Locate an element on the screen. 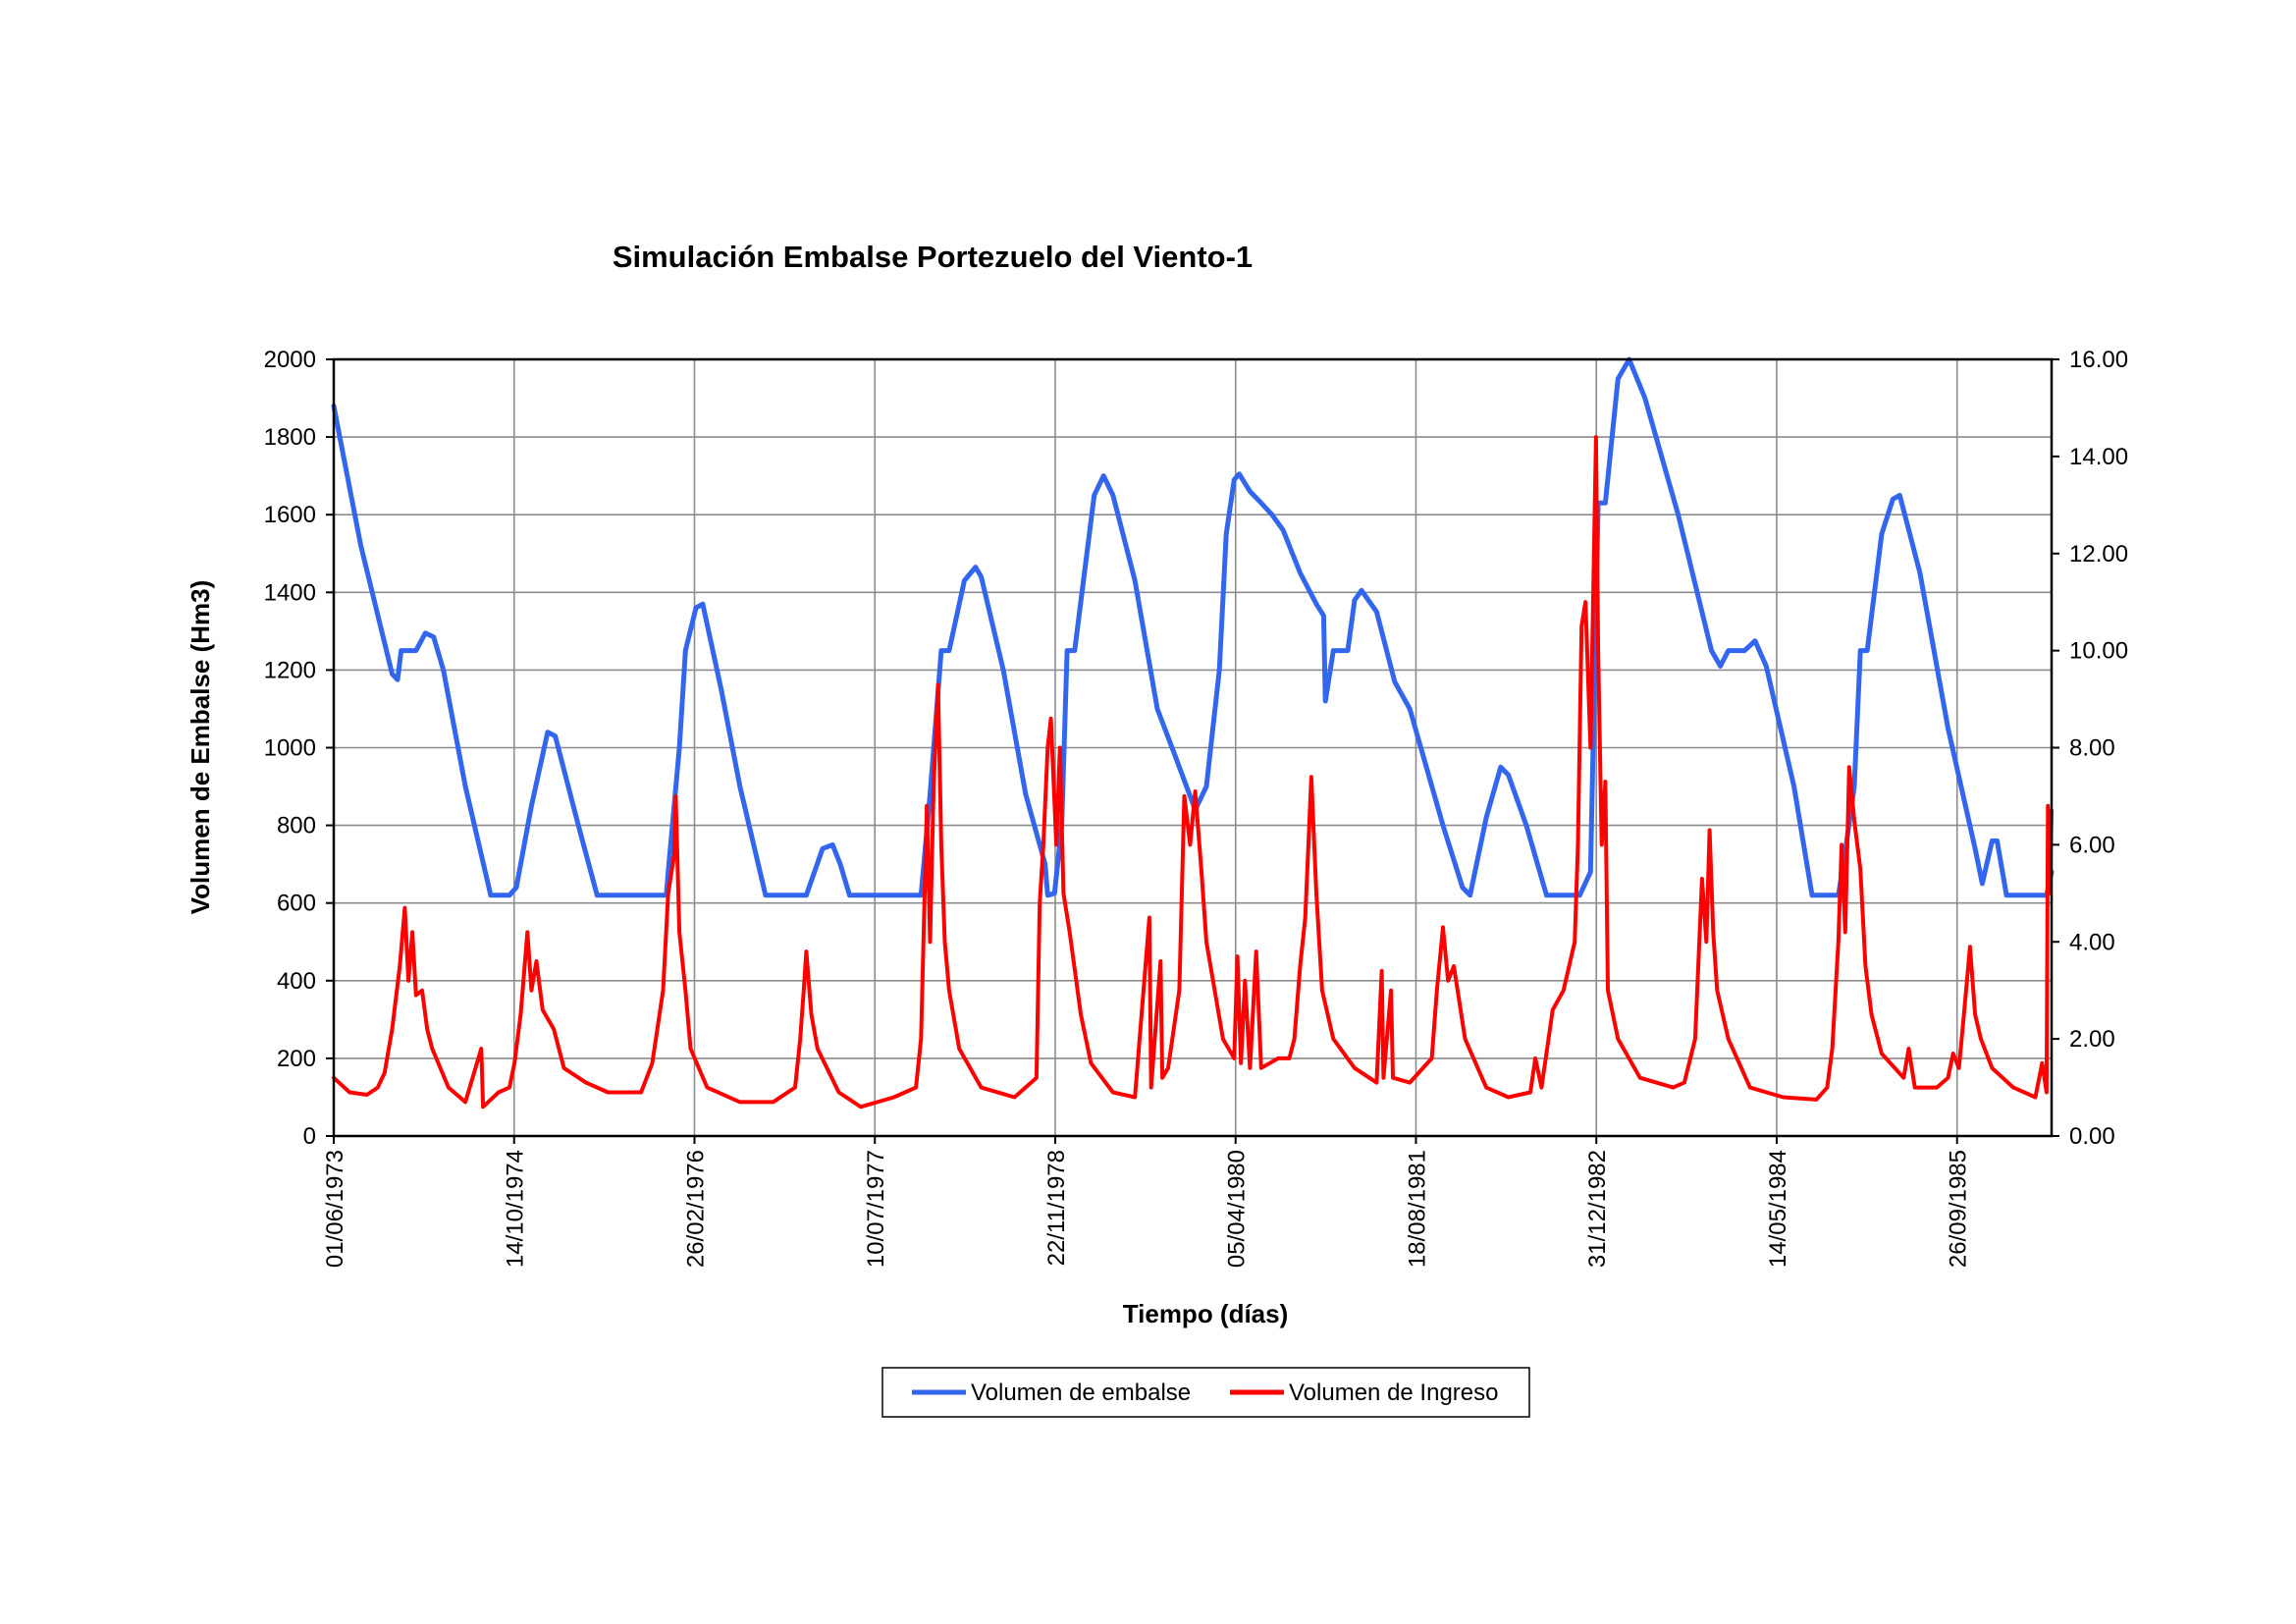  x-tick-label: 26/02/1976 is located at coordinates (695, 1209).